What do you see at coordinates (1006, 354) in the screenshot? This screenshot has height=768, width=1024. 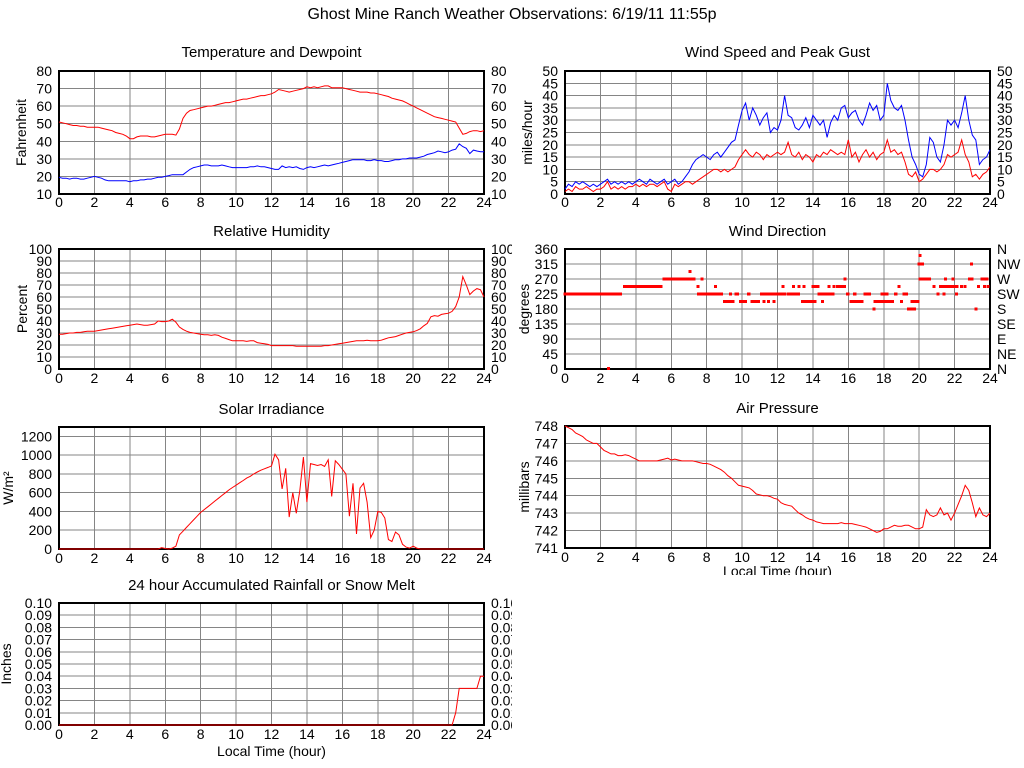 I see `wind-direction-compass-label: NE` at bounding box center [1006, 354].